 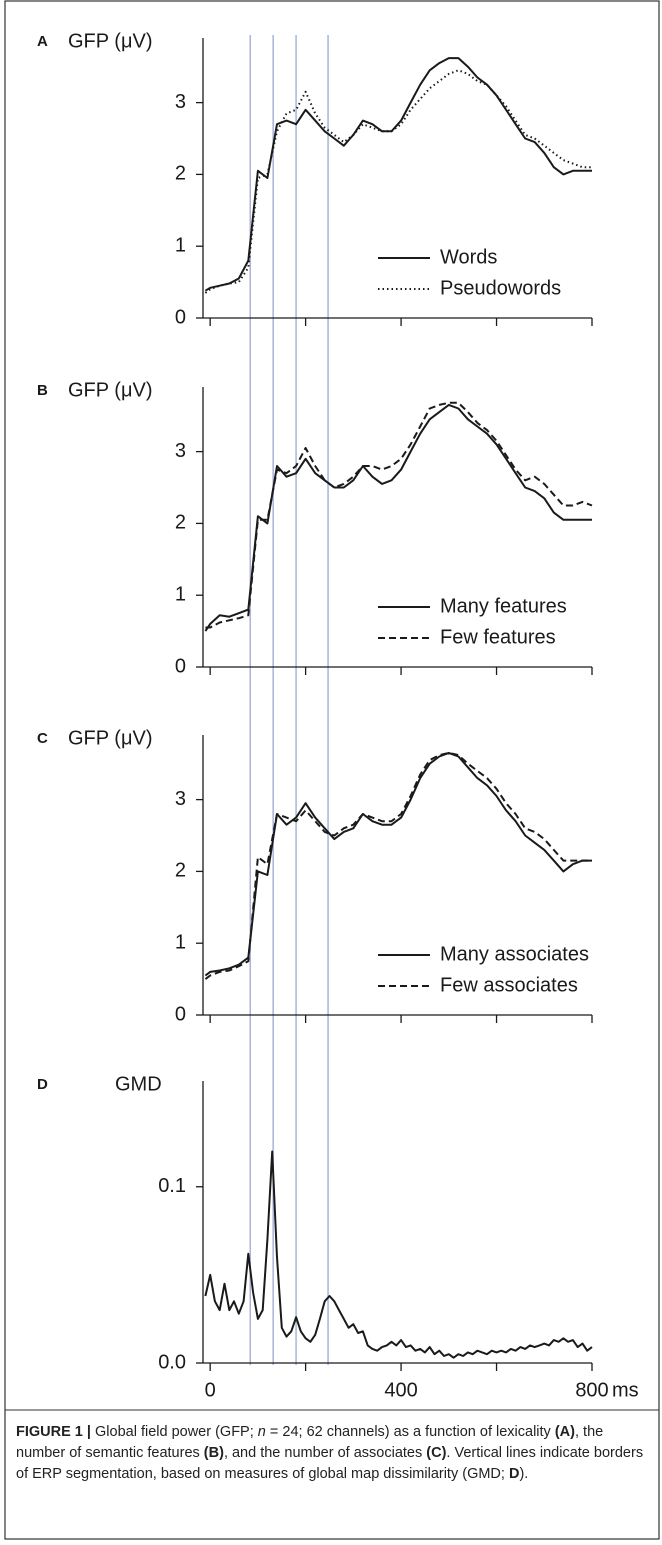 What do you see at coordinates (213, 1453) in the screenshot?
I see `caption-text: (B)` at bounding box center [213, 1453].